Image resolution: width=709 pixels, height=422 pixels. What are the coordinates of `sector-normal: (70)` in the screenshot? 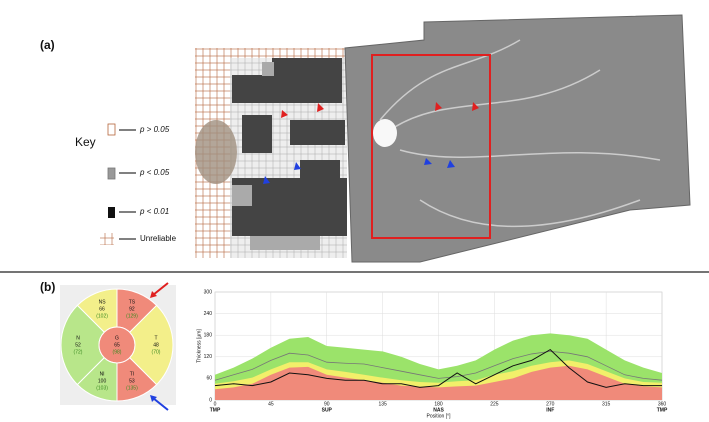 It's located at (156, 352).